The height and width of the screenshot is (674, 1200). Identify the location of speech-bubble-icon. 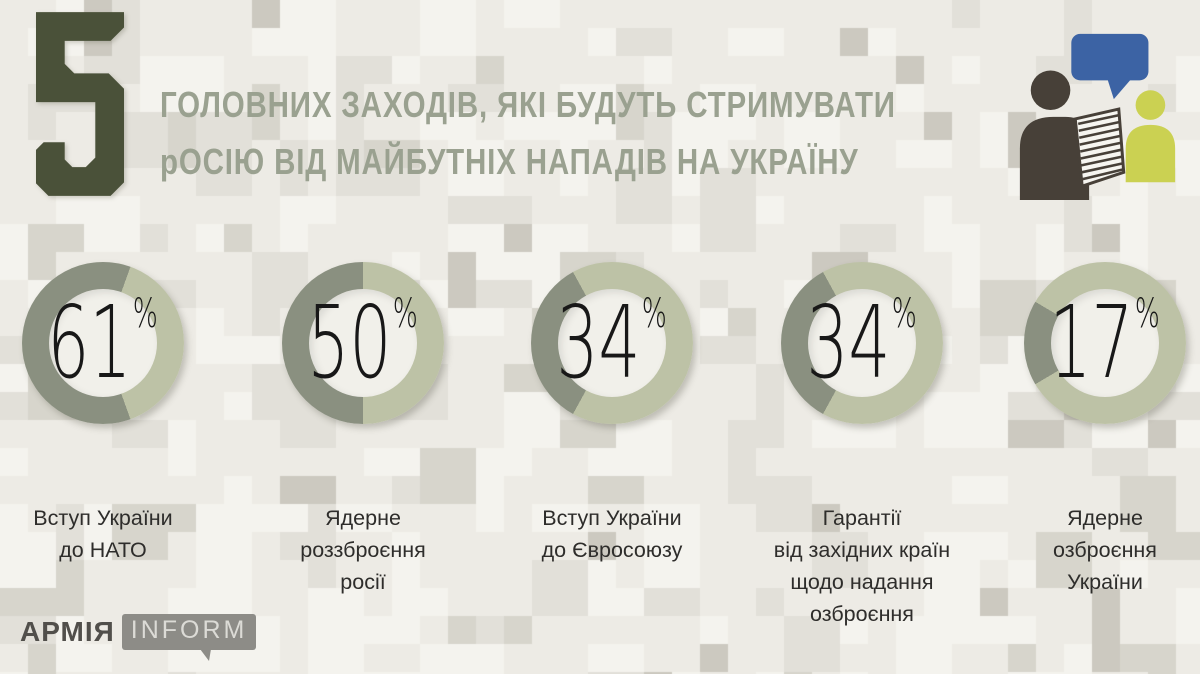
(1110, 57).